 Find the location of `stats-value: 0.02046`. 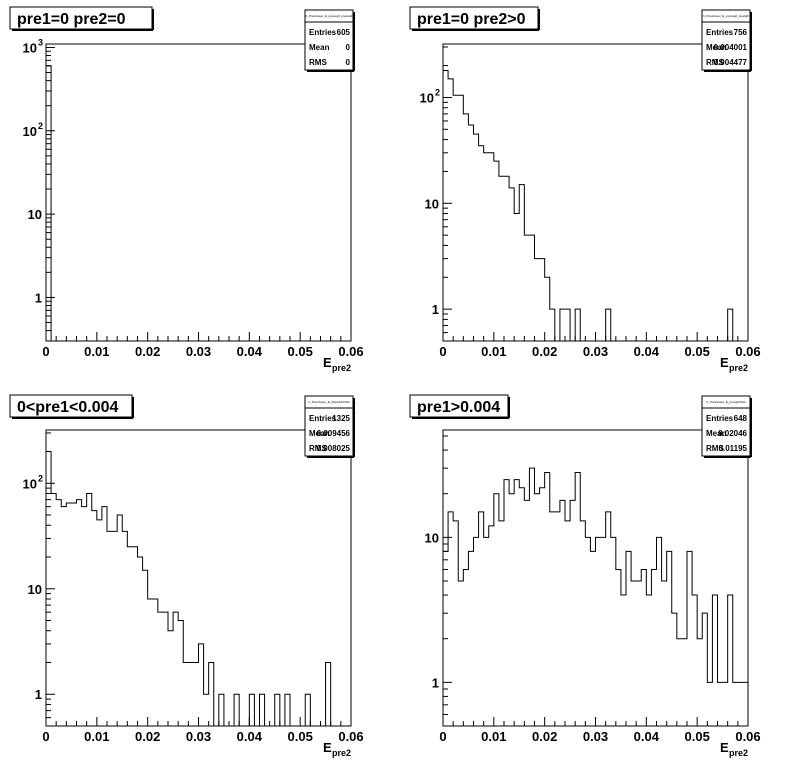

stats-value: 0.02046 is located at coordinates (732, 433).